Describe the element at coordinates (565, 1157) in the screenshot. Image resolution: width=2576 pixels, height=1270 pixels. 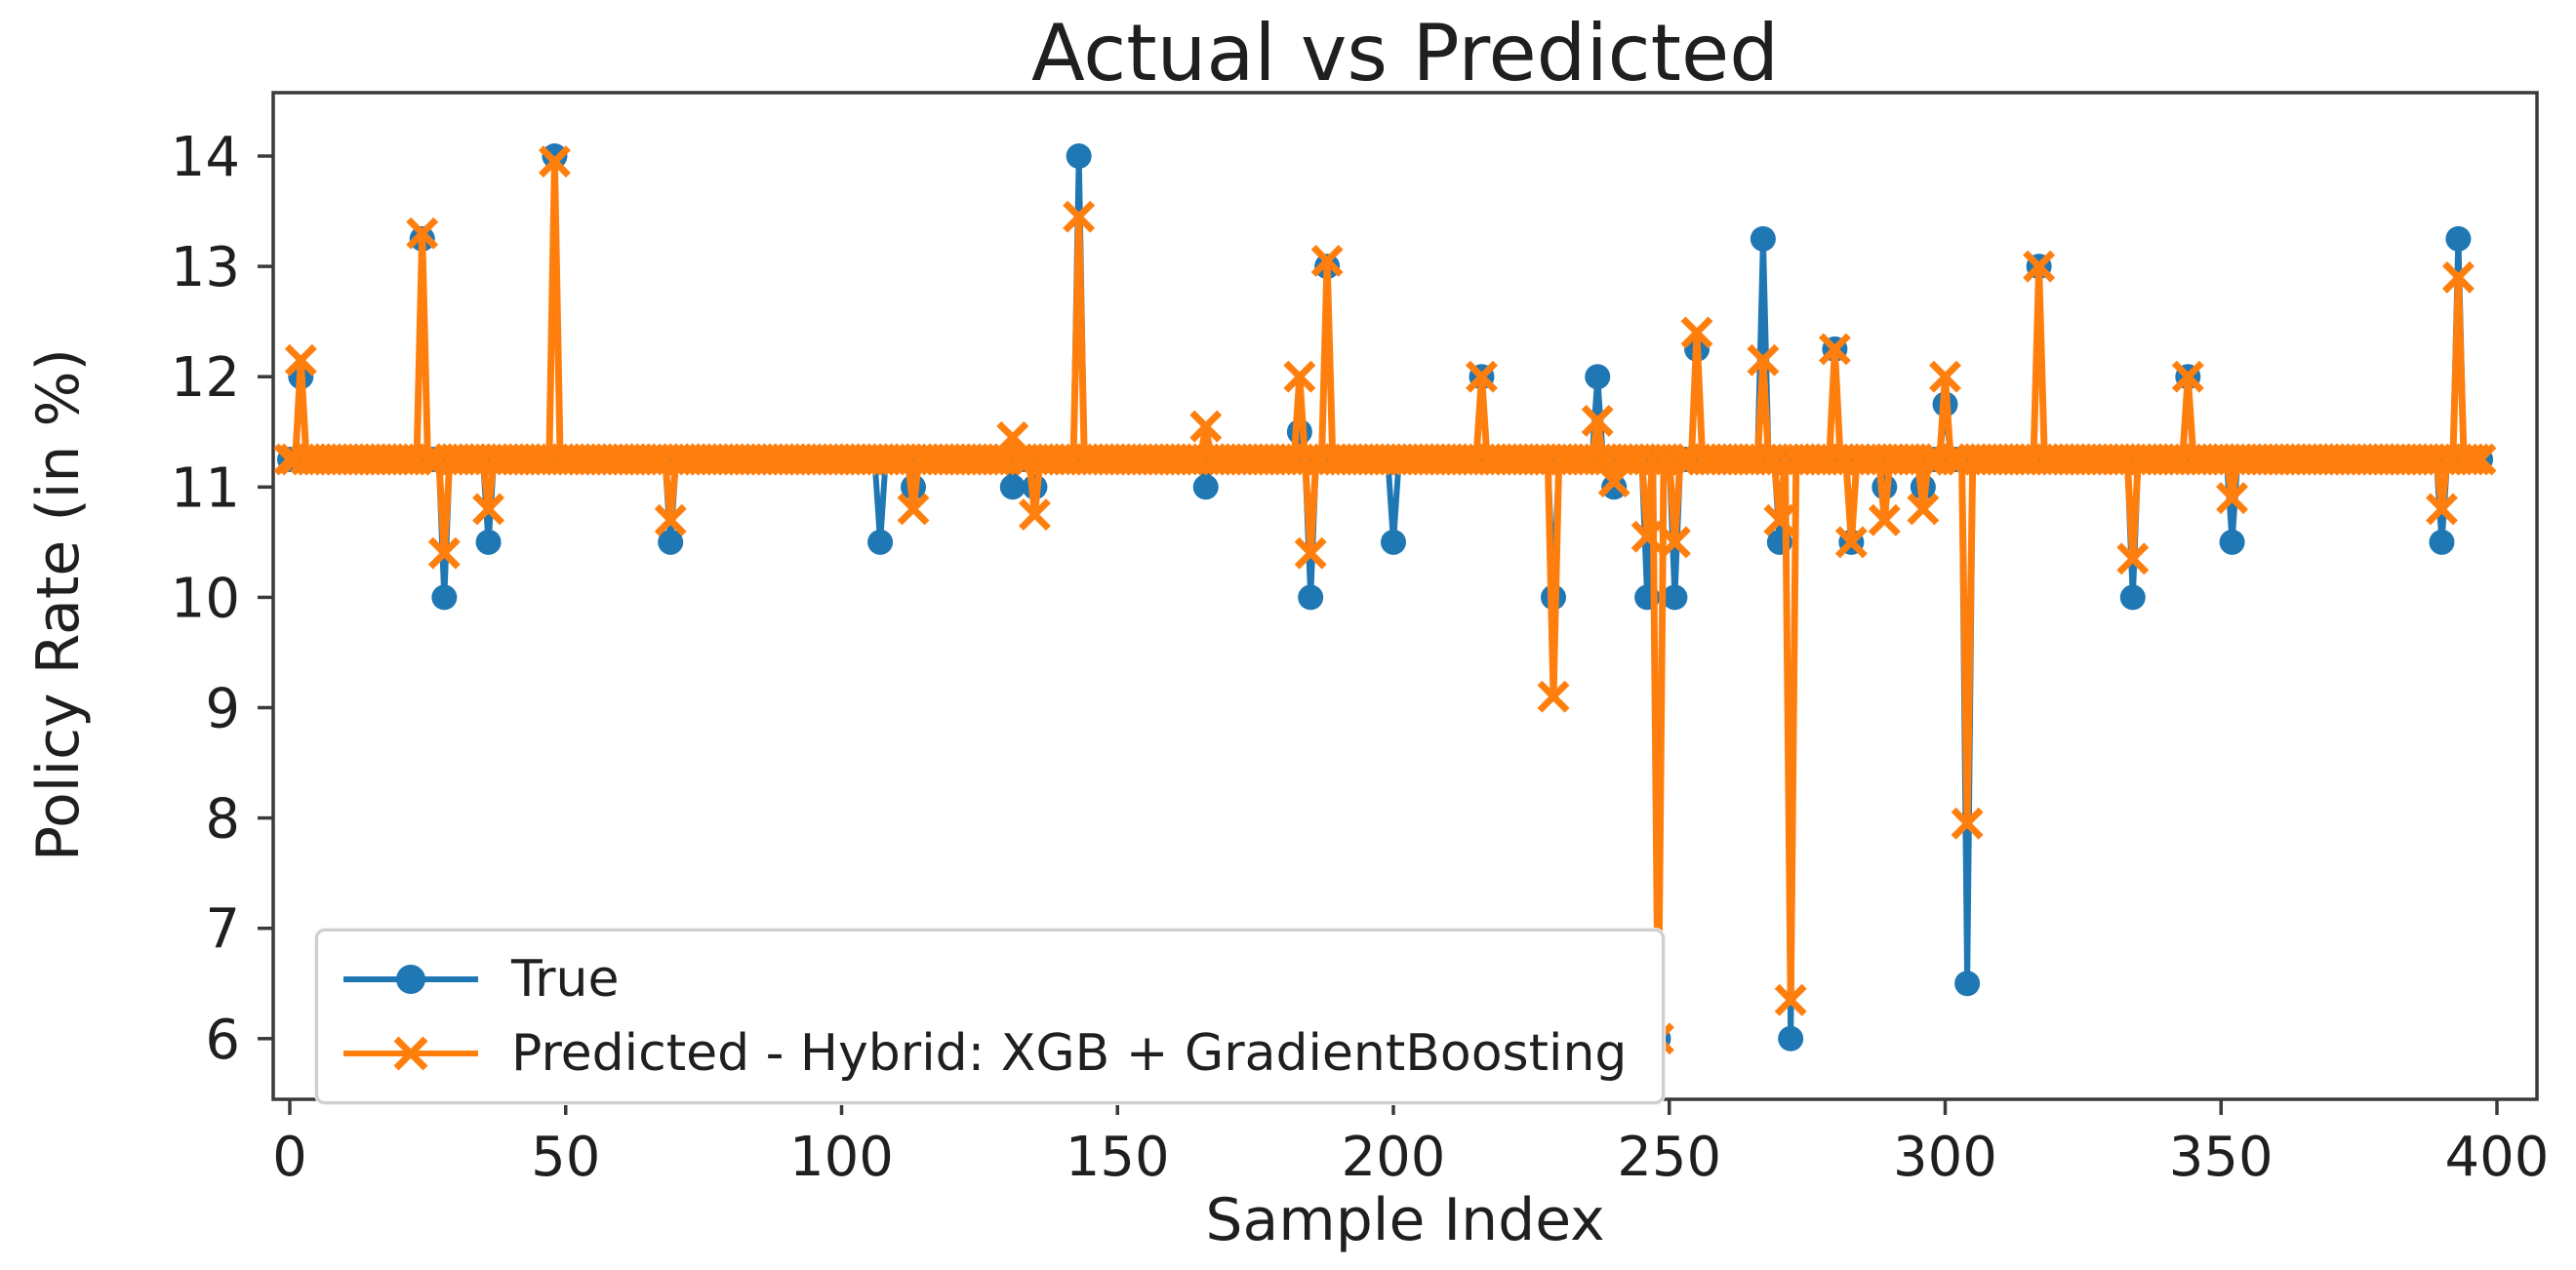
I see `x-tick-label: 50` at that location.